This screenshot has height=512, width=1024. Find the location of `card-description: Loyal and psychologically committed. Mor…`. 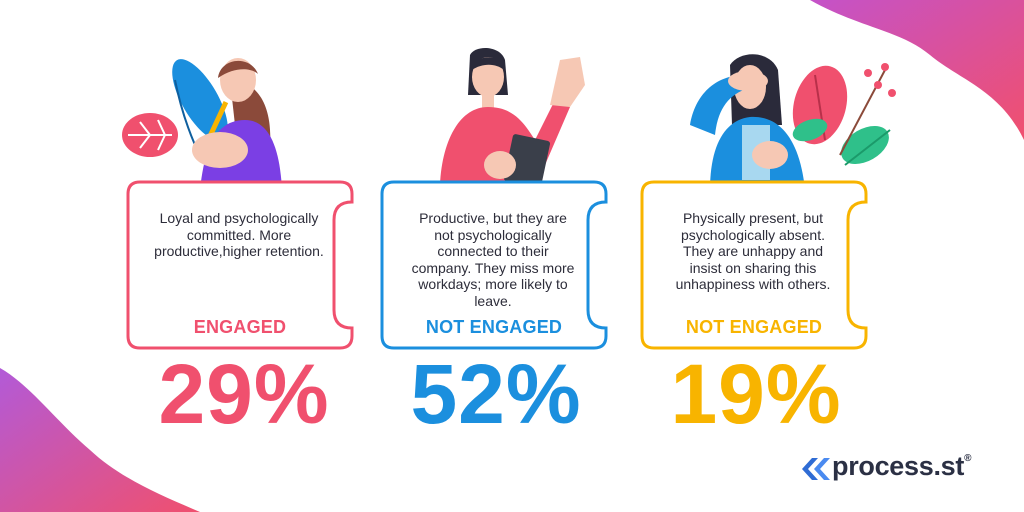

card-description: Loyal and psychologically committed. Mor… is located at coordinates (239, 234).